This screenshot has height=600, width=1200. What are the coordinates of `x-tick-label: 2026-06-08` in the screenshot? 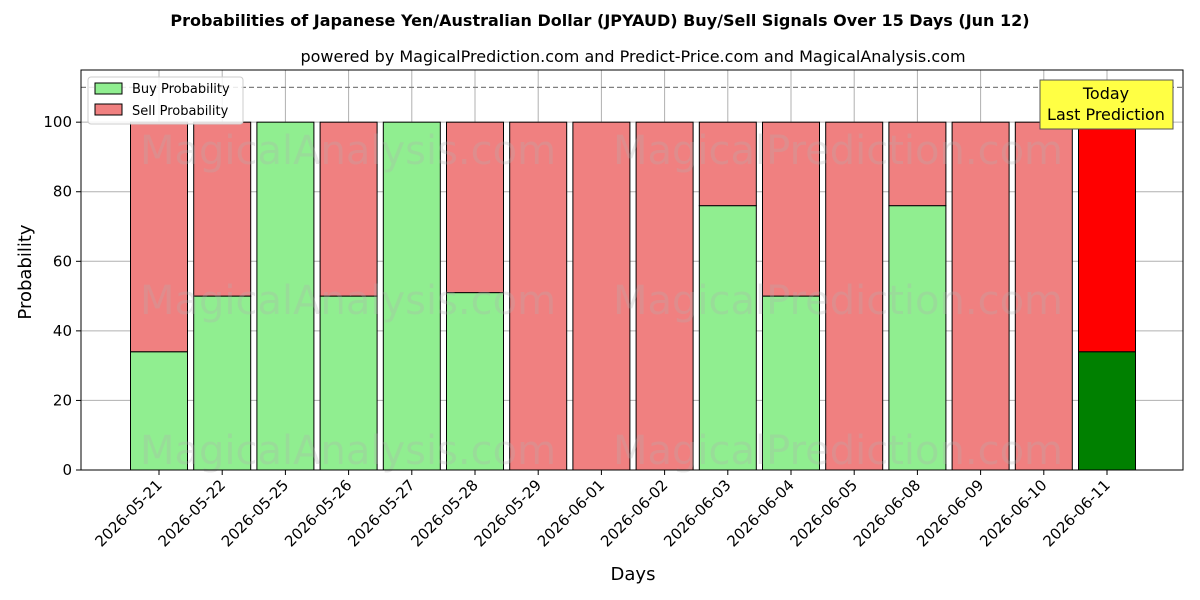 It's located at (887, 513).